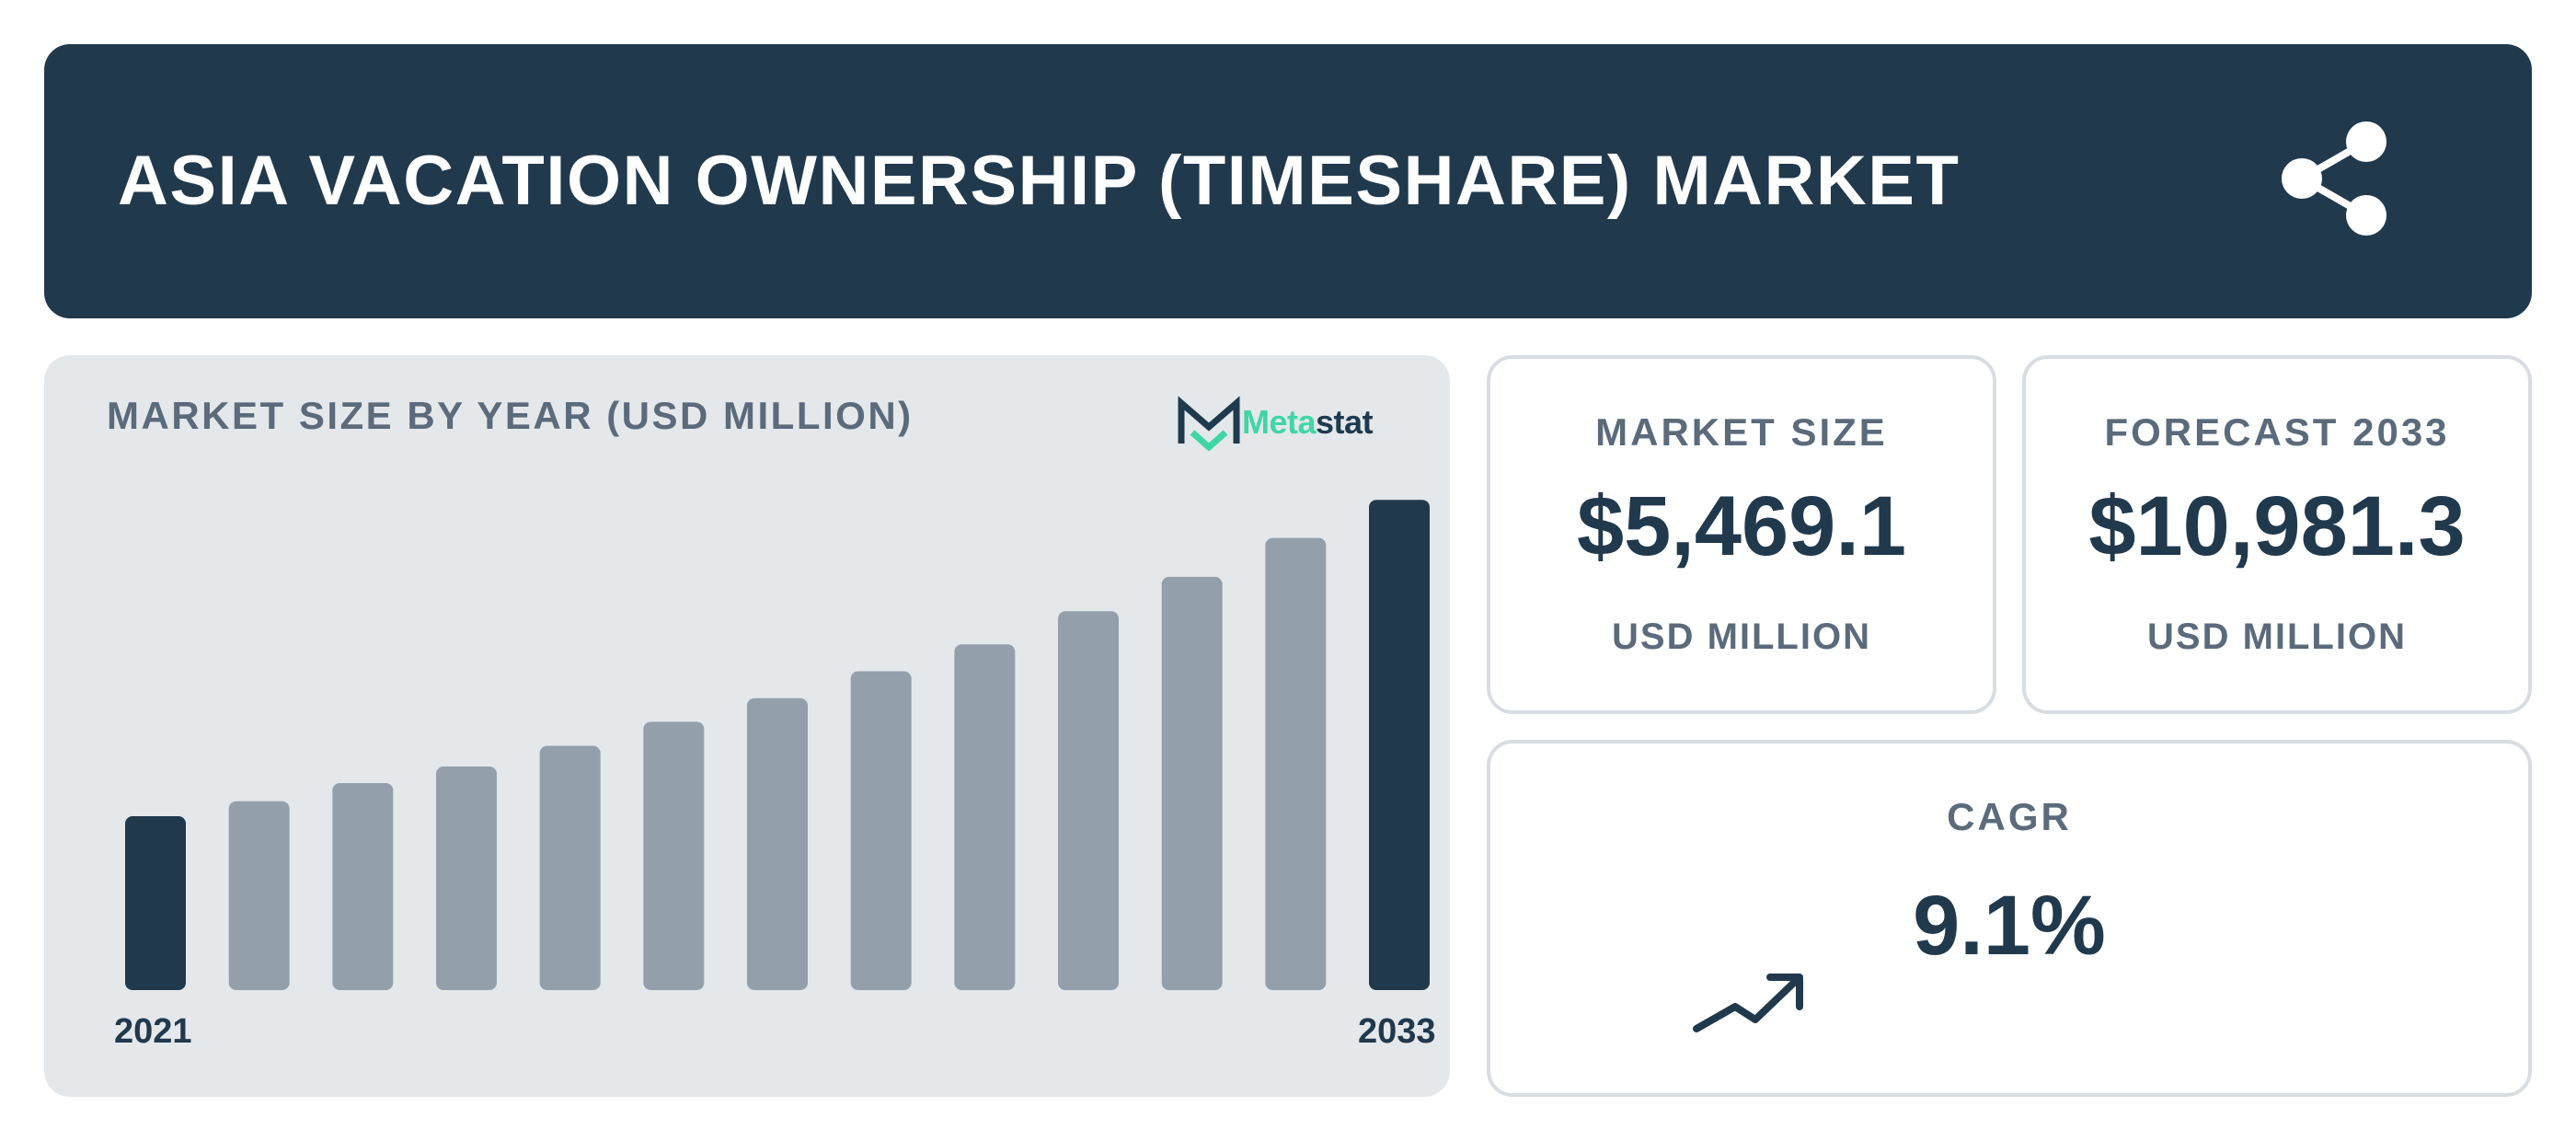 The height and width of the screenshot is (1141, 2576). Describe the element at coordinates (2009, 926) in the screenshot. I see `cagr-value: 9.1%` at that location.